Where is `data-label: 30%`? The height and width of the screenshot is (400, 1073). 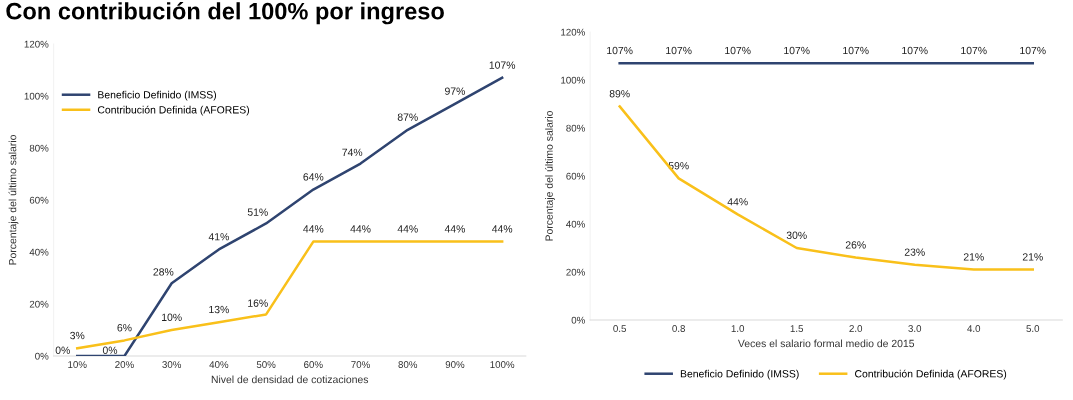 data-label: 30% is located at coordinates (796, 235).